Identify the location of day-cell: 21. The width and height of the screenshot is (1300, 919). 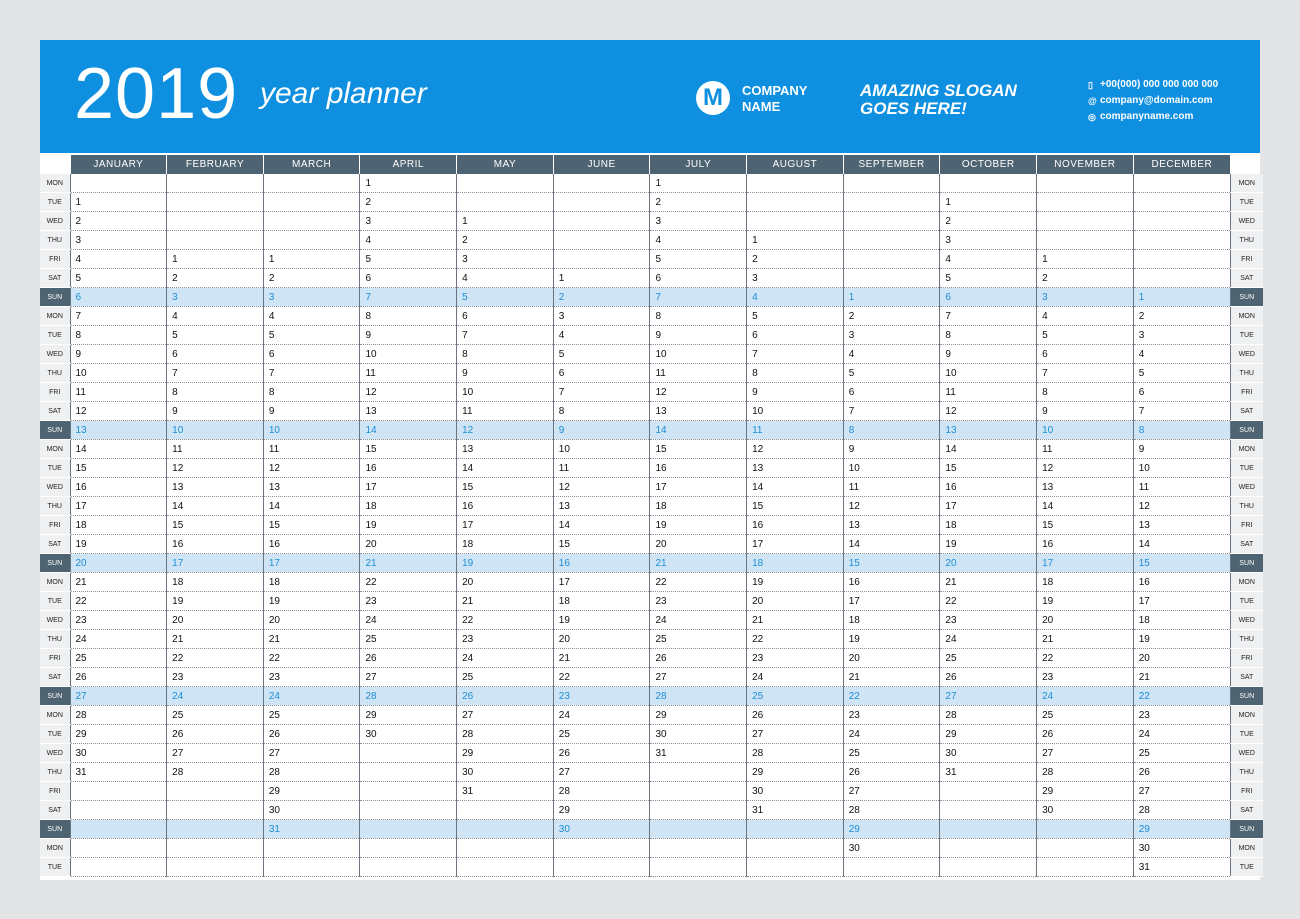
(408, 563).